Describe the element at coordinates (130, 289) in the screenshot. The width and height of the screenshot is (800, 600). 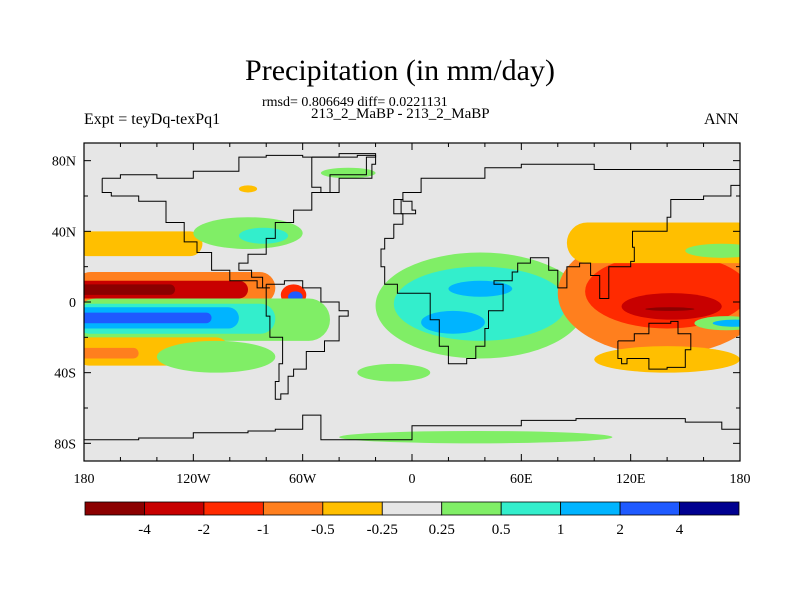
I see `eq-pacific-n-darkred` at that location.